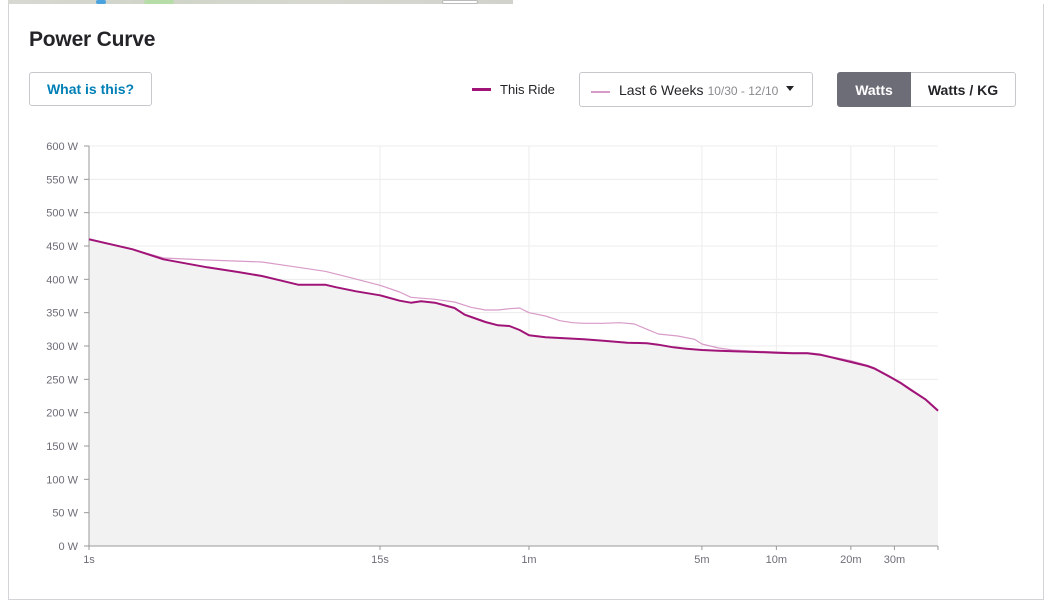 This screenshot has width=1051, height=607. What do you see at coordinates (528, 560) in the screenshot?
I see `x-tick-label: 1m` at bounding box center [528, 560].